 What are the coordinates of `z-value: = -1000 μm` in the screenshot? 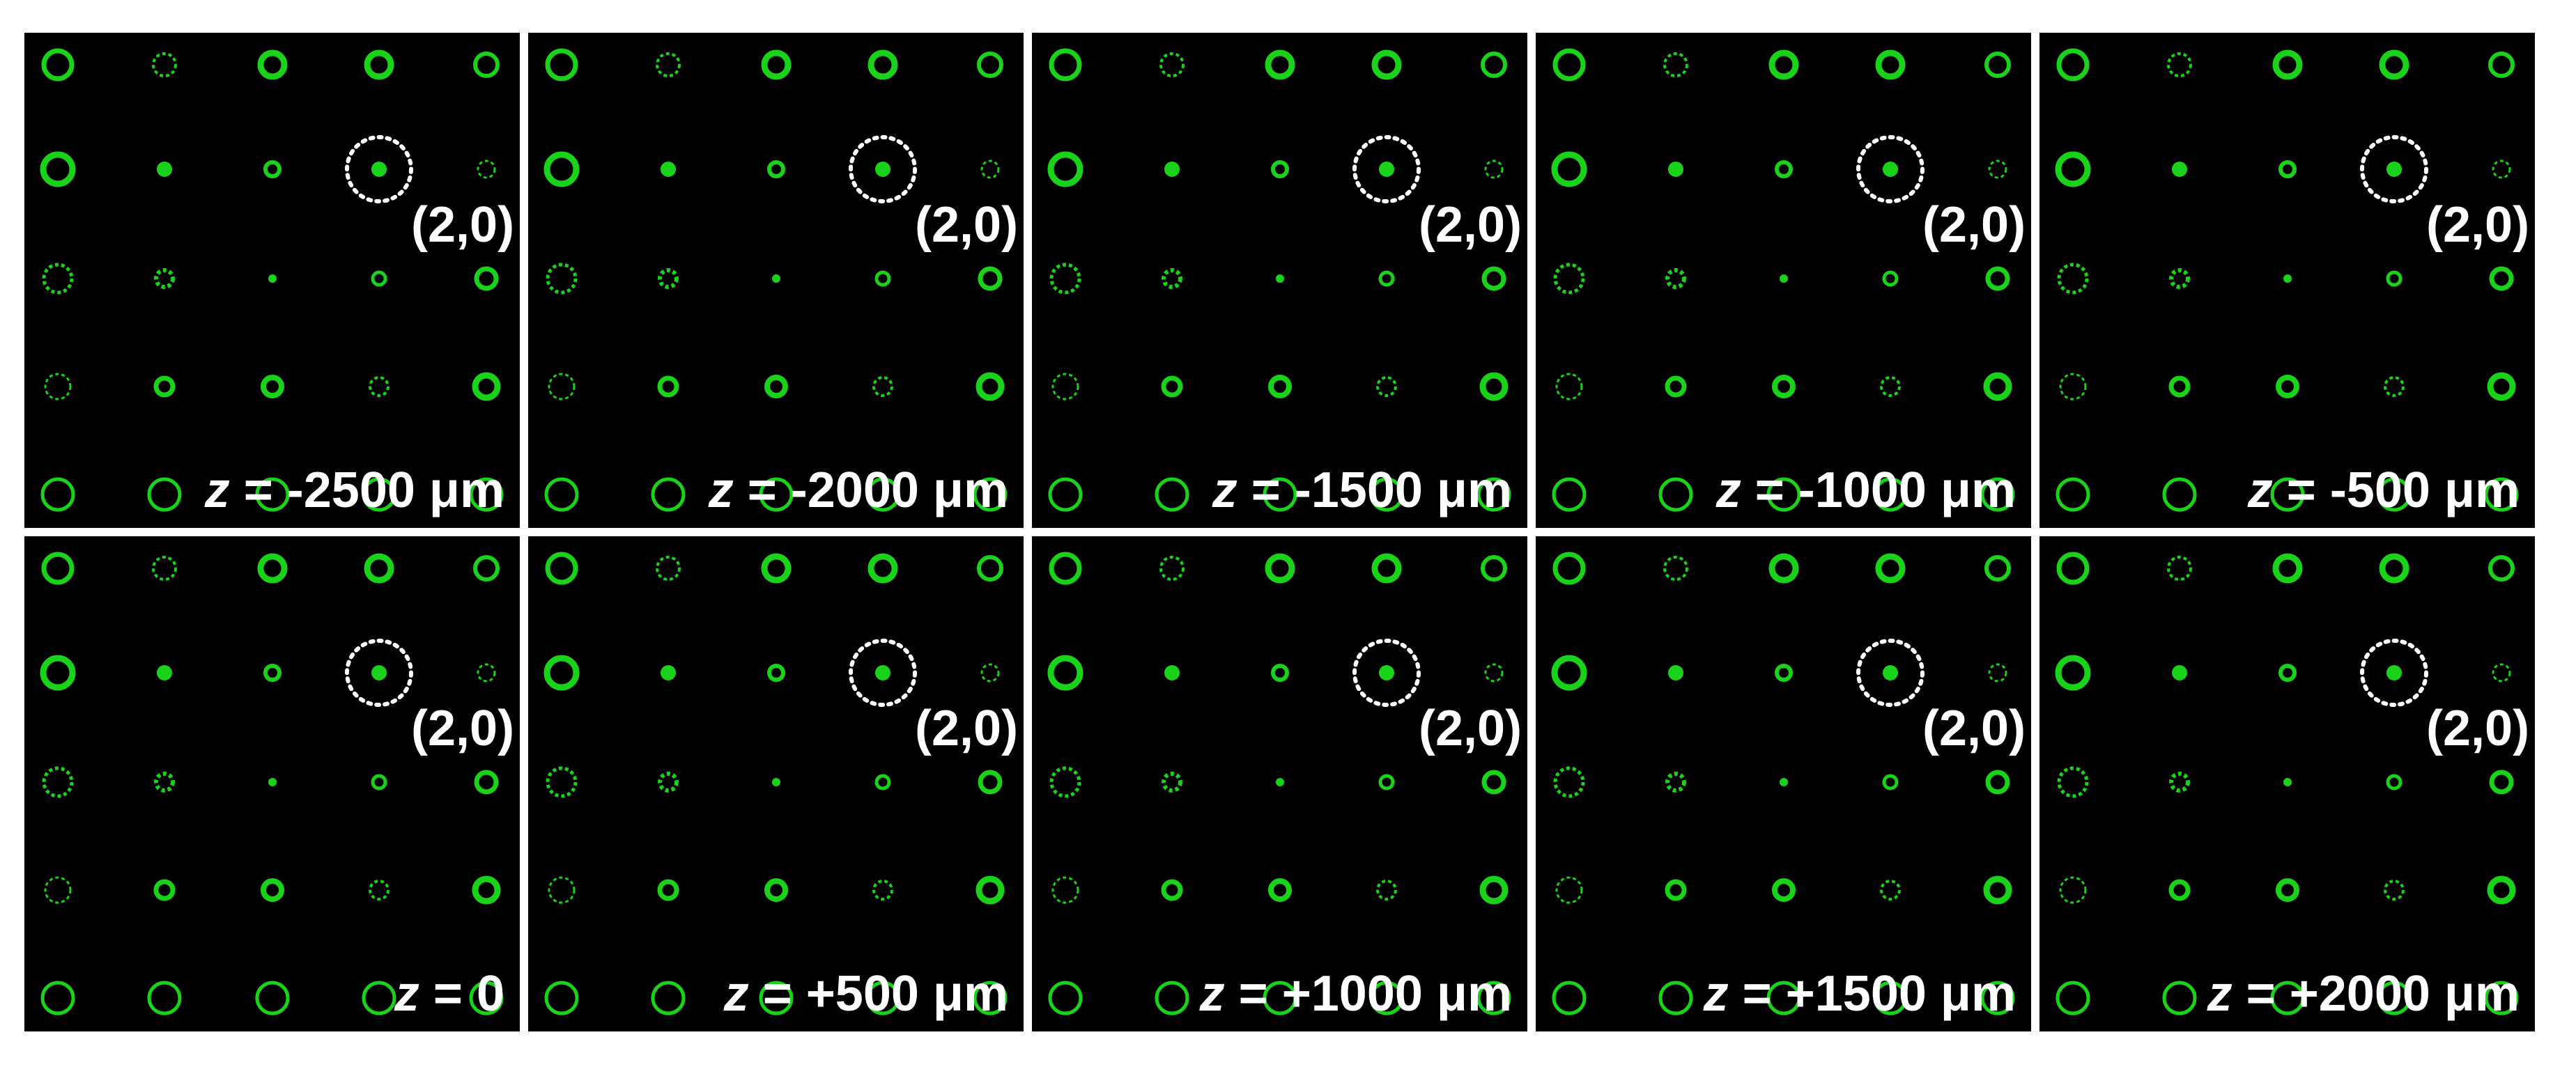 It's located at (1878, 490).